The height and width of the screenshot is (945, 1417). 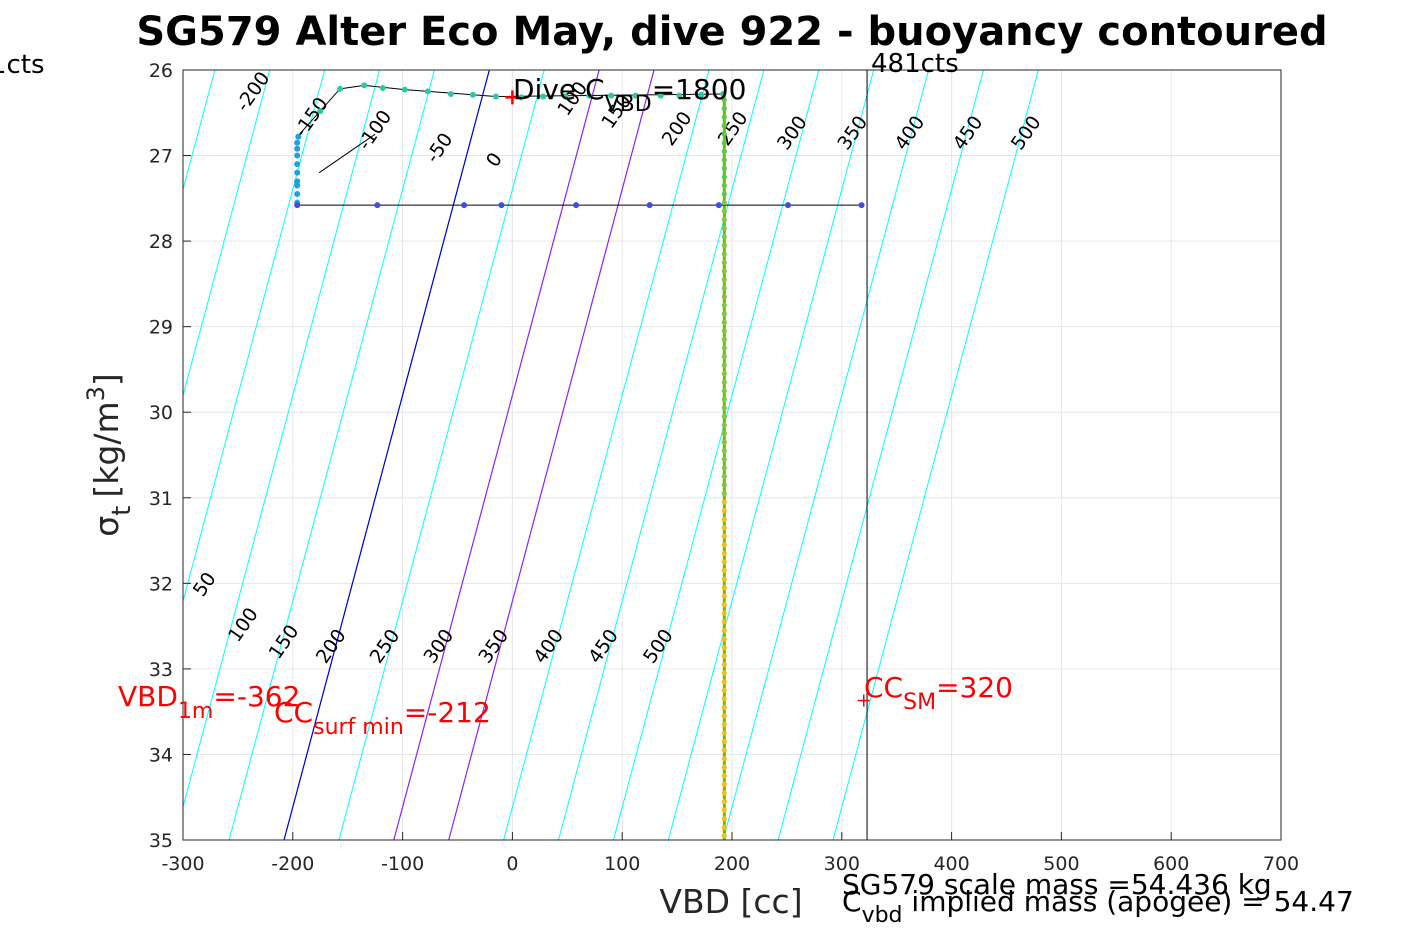 I want to click on x-tick-label: -200, so click(x=292, y=864).